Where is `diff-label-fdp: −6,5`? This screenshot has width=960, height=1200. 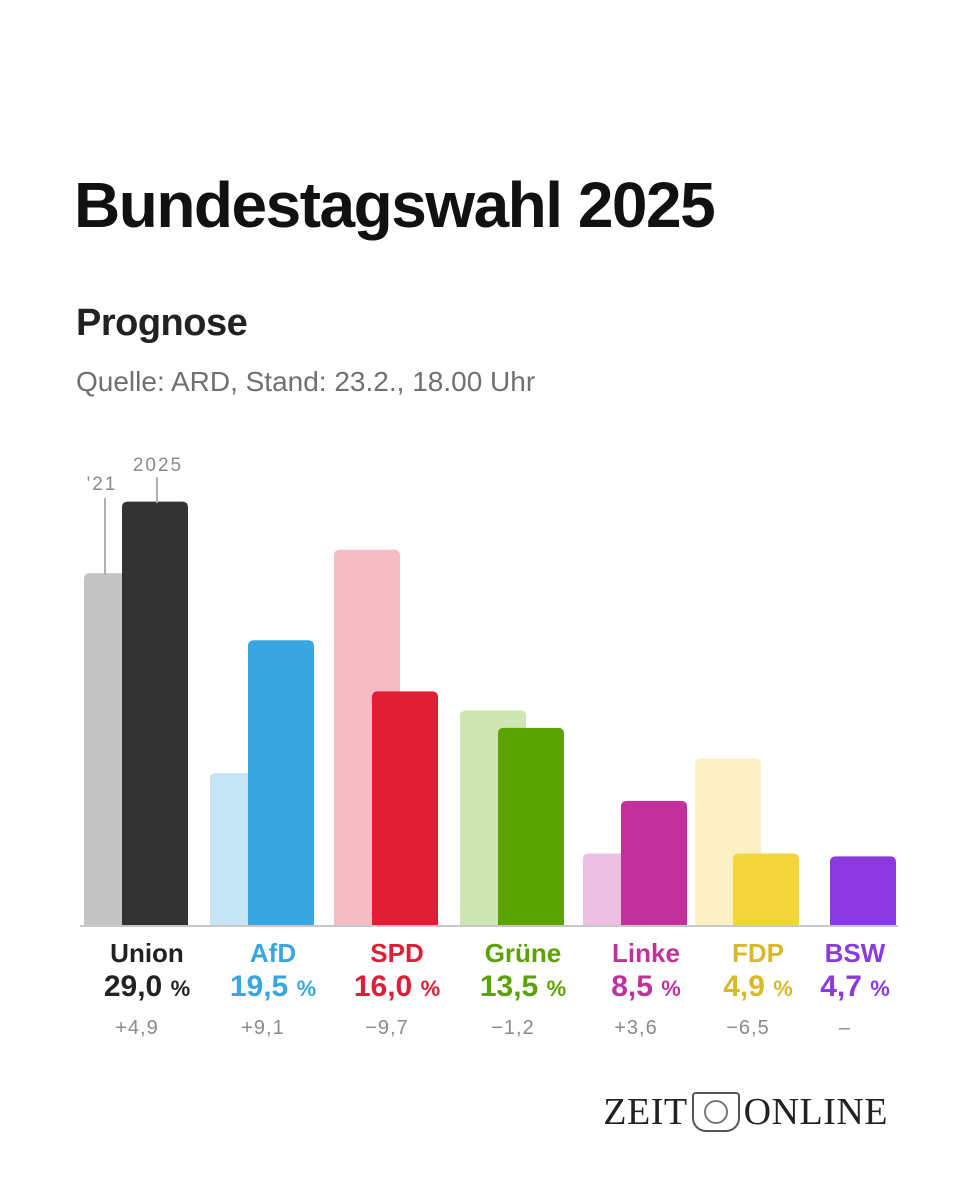
diff-label-fdp: −6,5 is located at coordinates (747, 1028).